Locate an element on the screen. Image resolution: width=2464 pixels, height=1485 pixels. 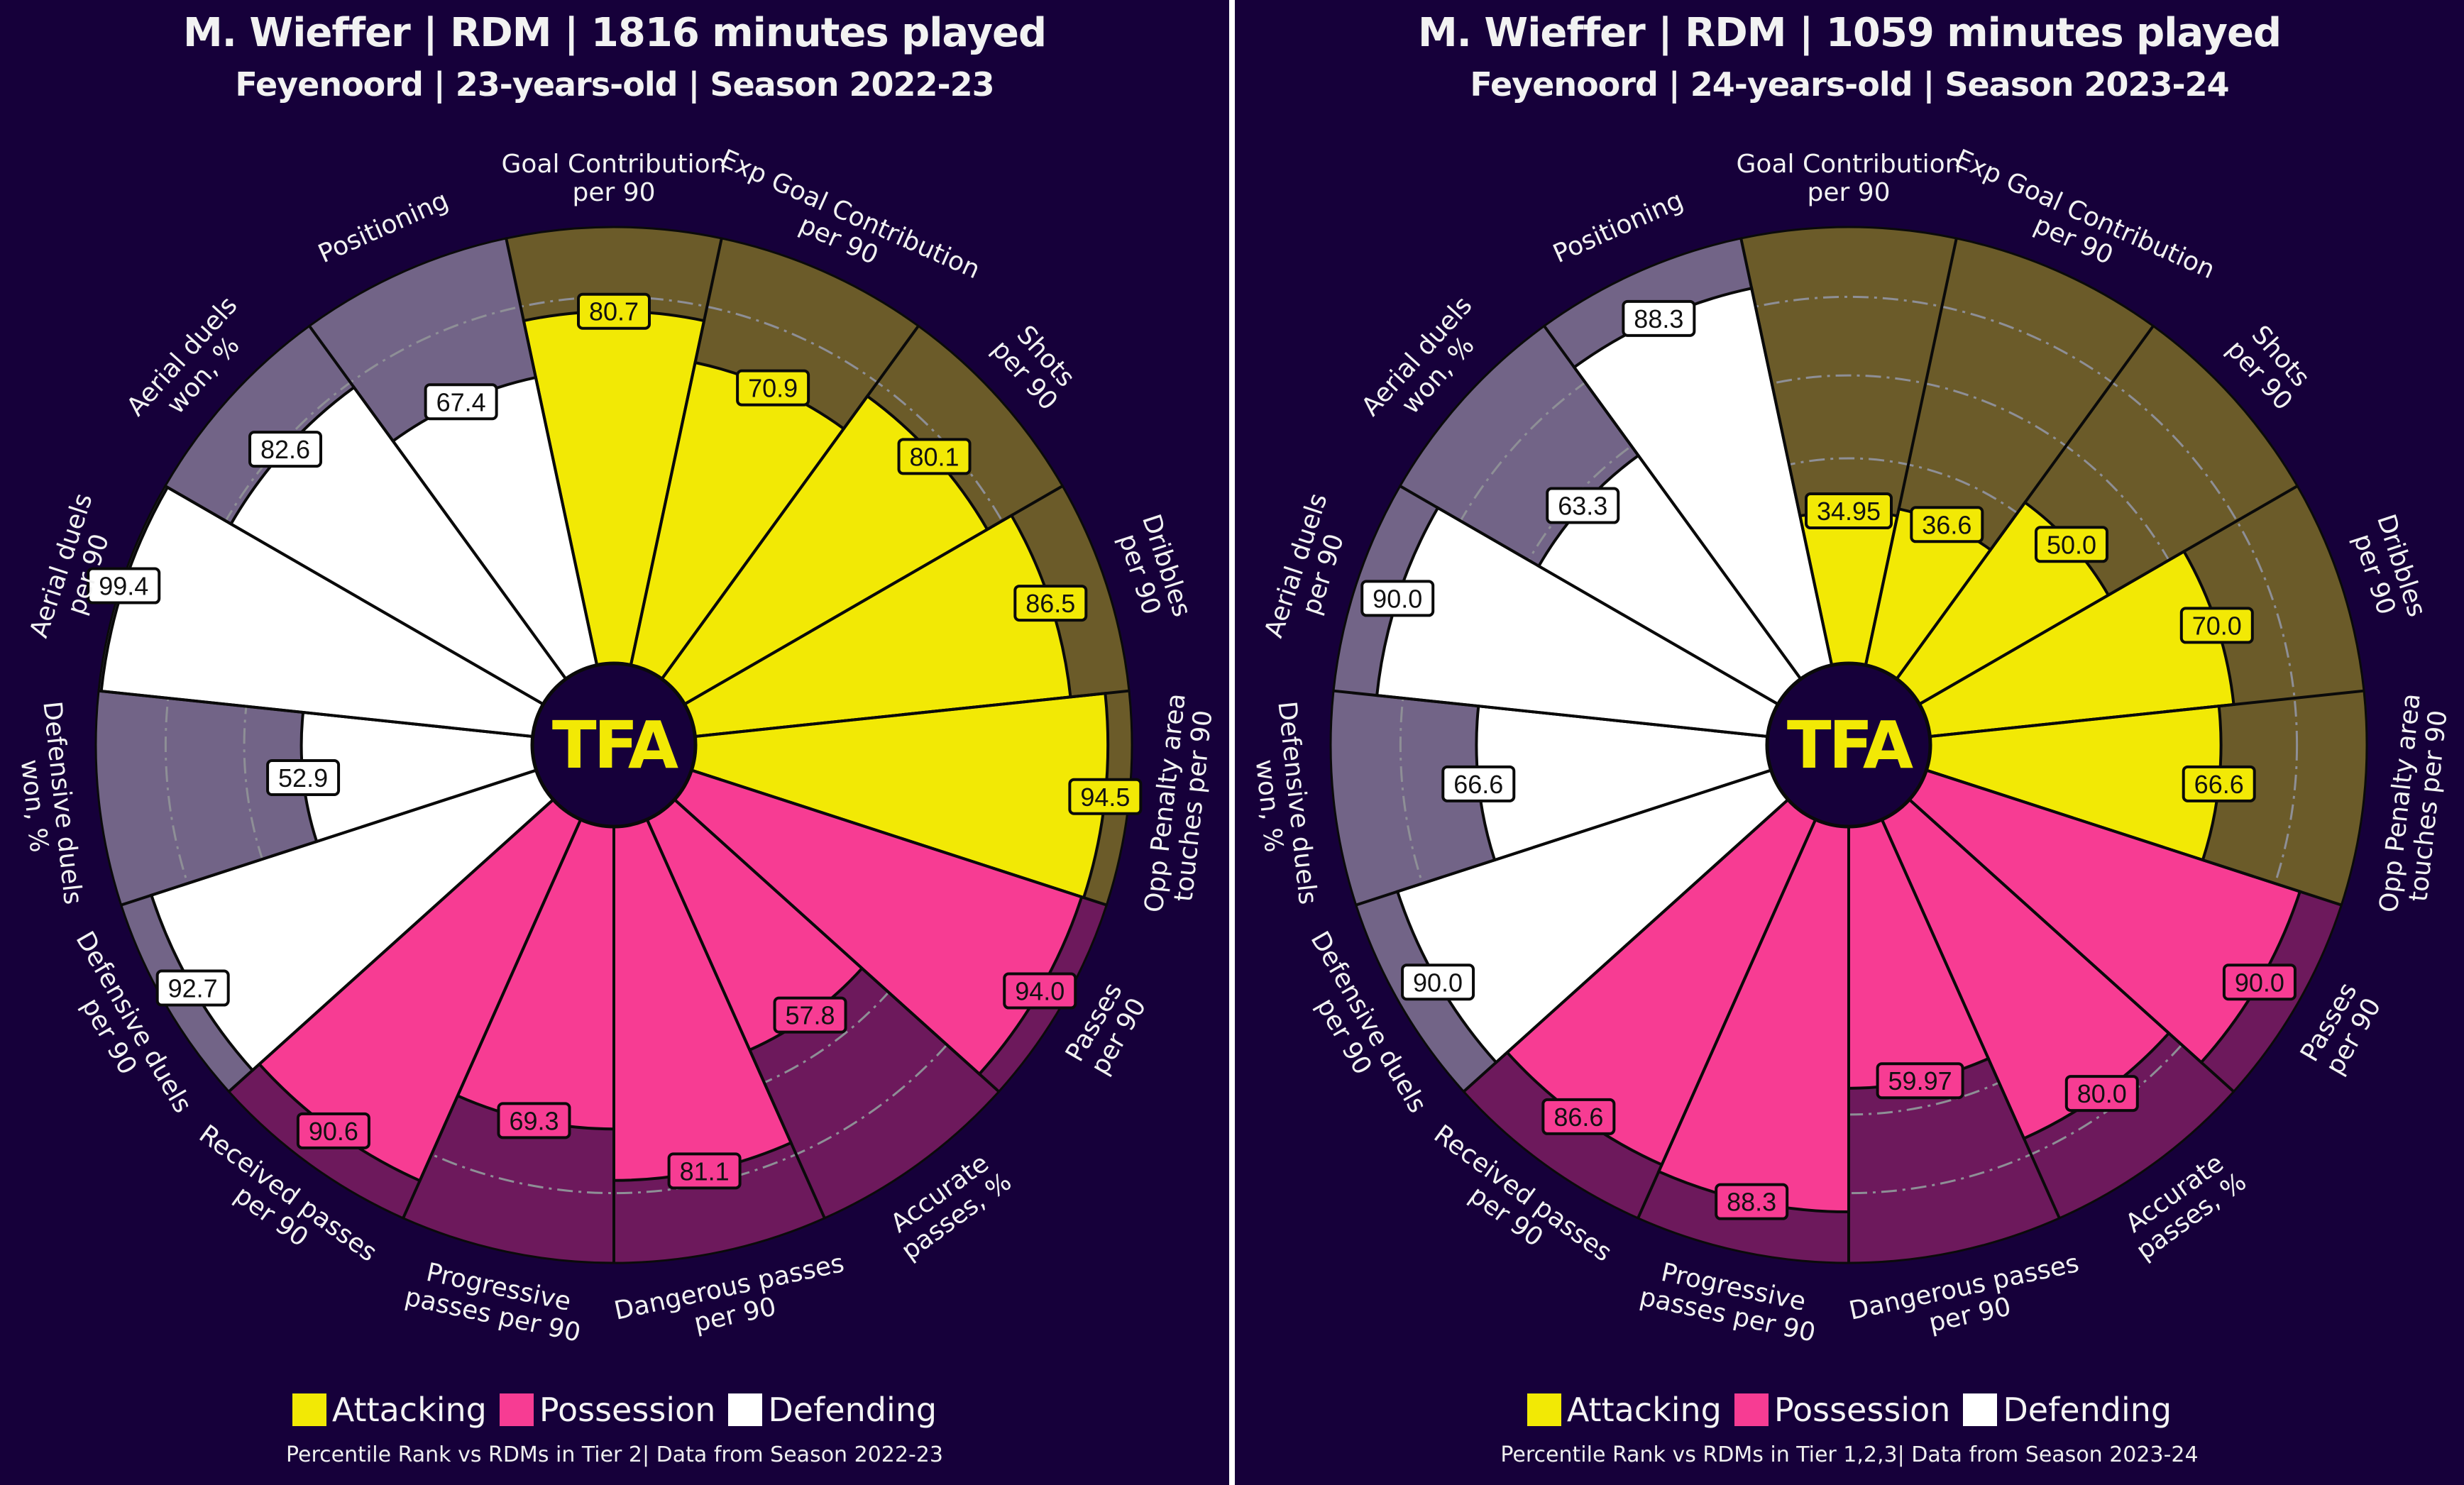
value-label-aerial-duels-per-90: 99.4 is located at coordinates (124, 586).